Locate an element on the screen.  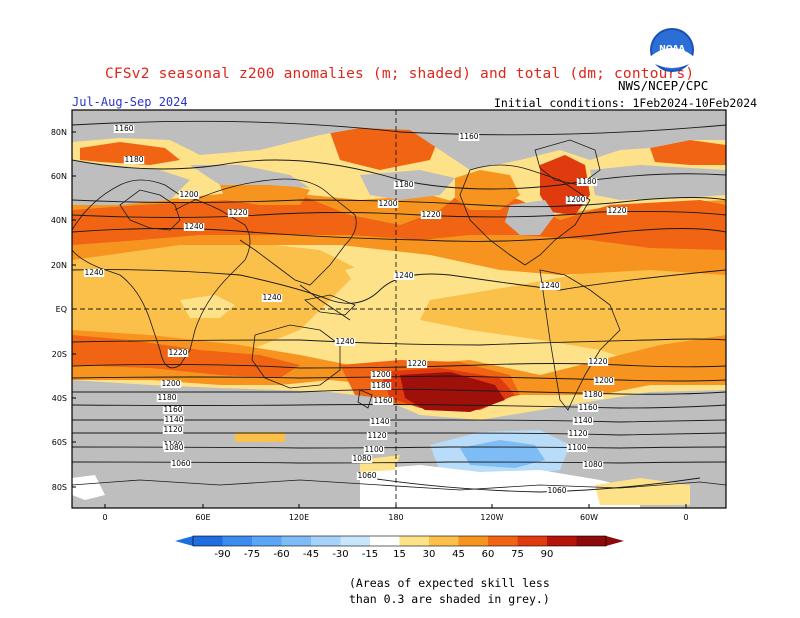
lat-axis: 80N 60N 40N 20N EQ 20S 40S 60S 80S is located at coordinates (63, 310).